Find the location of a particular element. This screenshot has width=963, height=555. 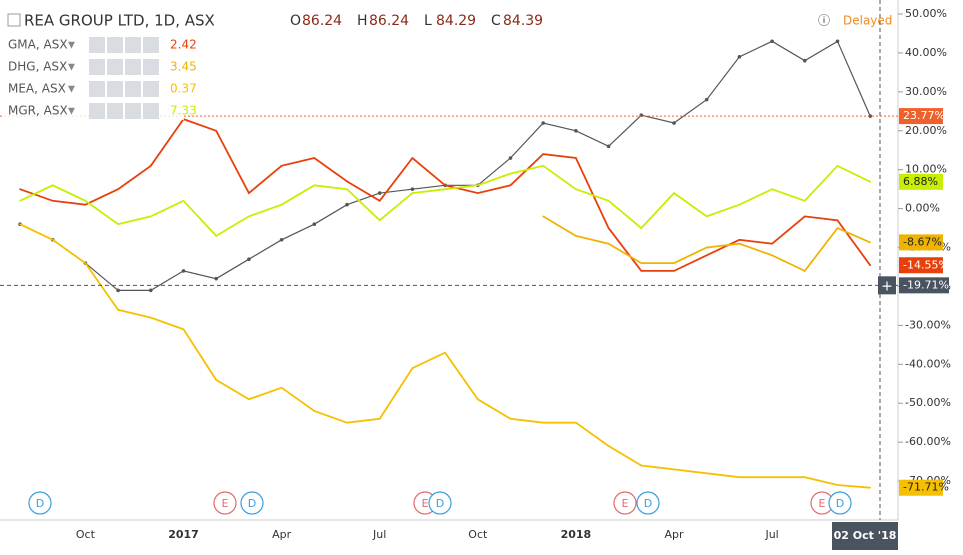

x-tick-label: 2017 is located at coordinates (183, 534).